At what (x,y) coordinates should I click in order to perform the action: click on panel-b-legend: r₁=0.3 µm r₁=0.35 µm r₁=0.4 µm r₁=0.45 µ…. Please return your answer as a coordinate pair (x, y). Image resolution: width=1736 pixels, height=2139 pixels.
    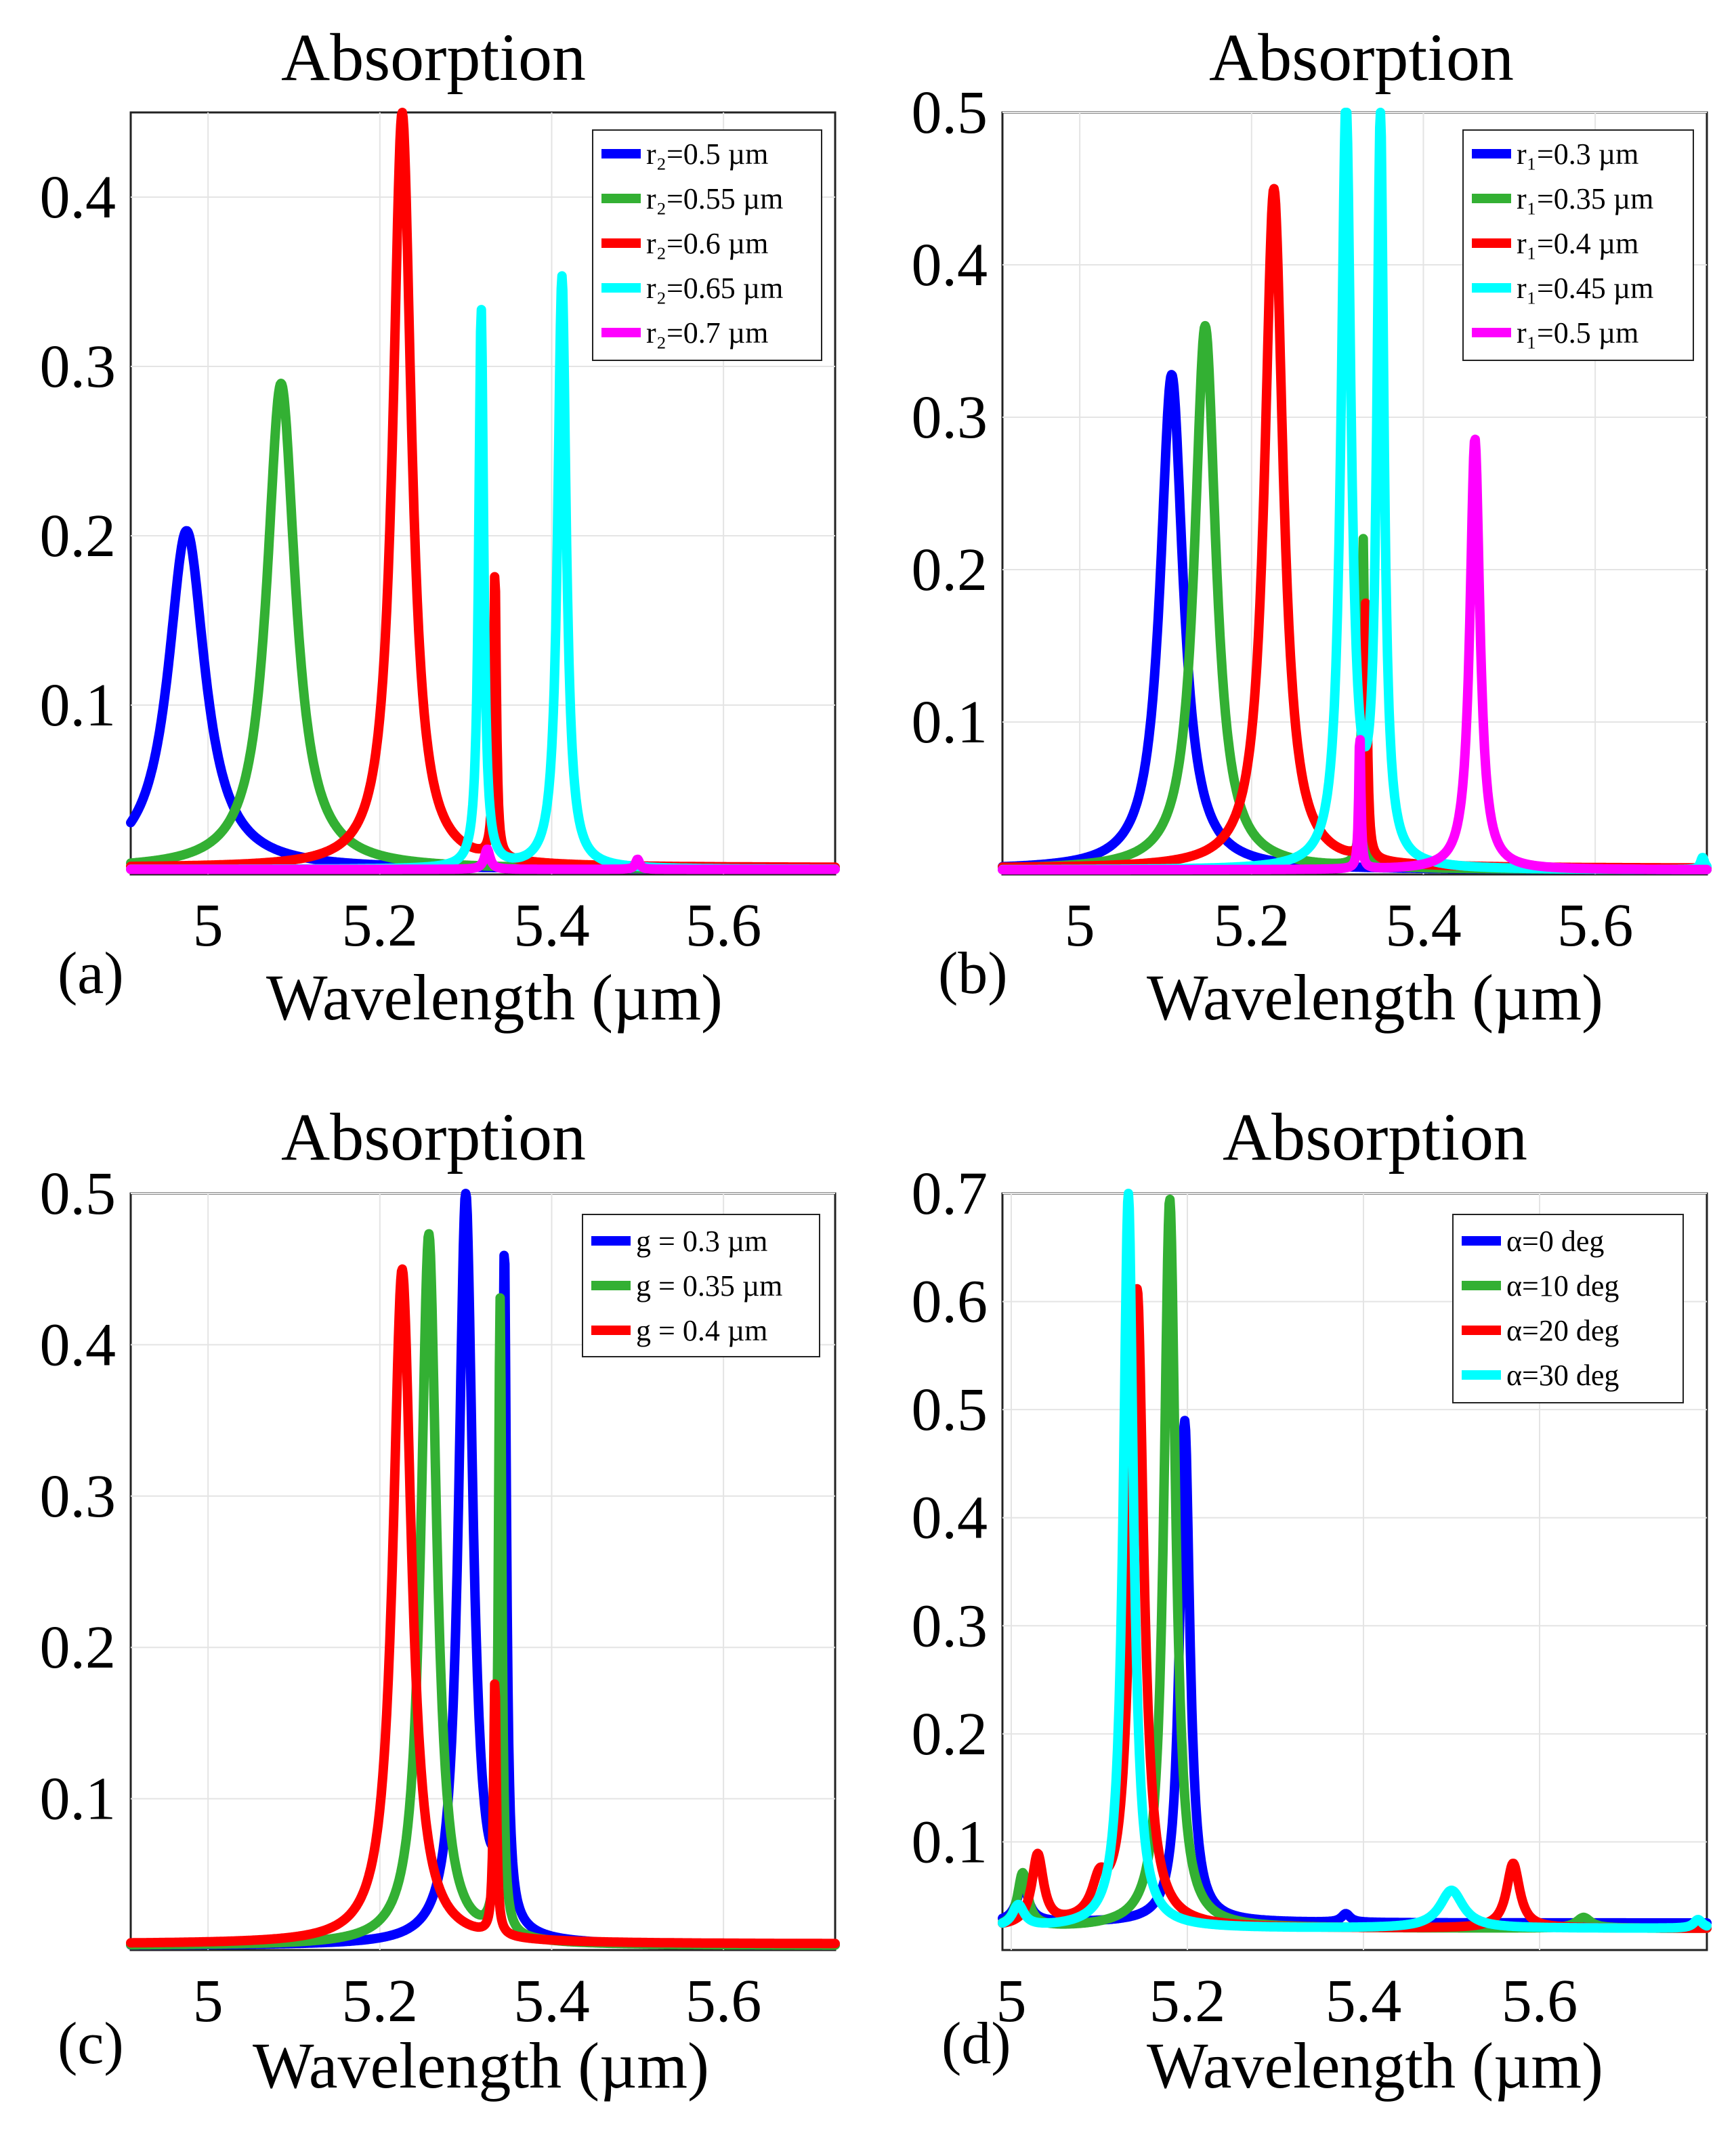
    Looking at the image, I should click on (1578, 245).